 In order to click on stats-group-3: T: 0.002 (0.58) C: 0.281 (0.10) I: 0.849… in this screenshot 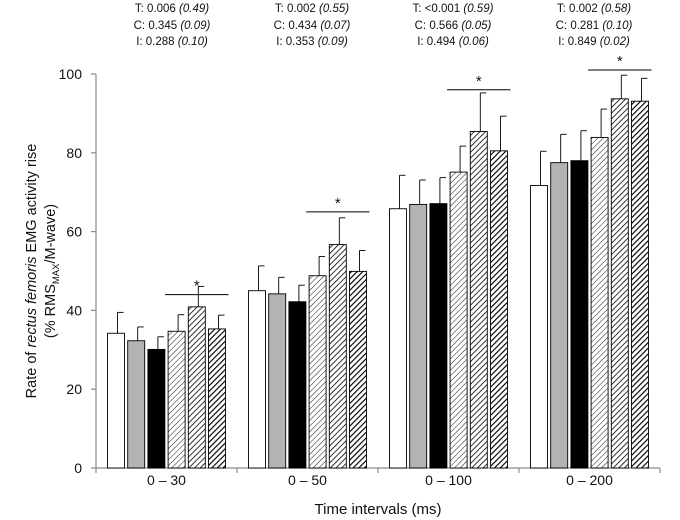, I will do `click(594, 26)`.